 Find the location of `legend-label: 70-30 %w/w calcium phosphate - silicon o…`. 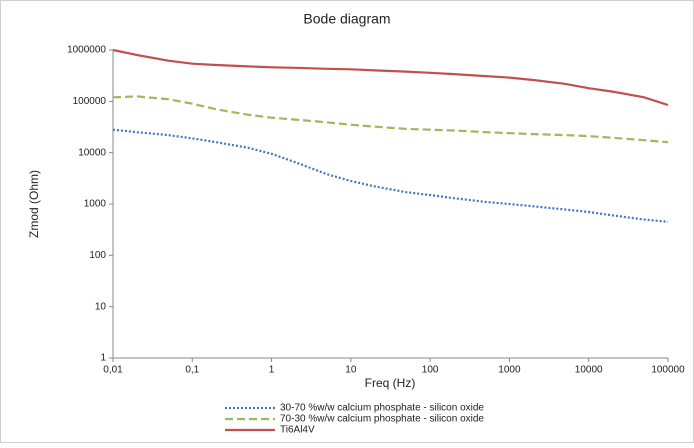

legend-label: 70-30 %w/w calcium phosphate - silicon o… is located at coordinates (382, 419).